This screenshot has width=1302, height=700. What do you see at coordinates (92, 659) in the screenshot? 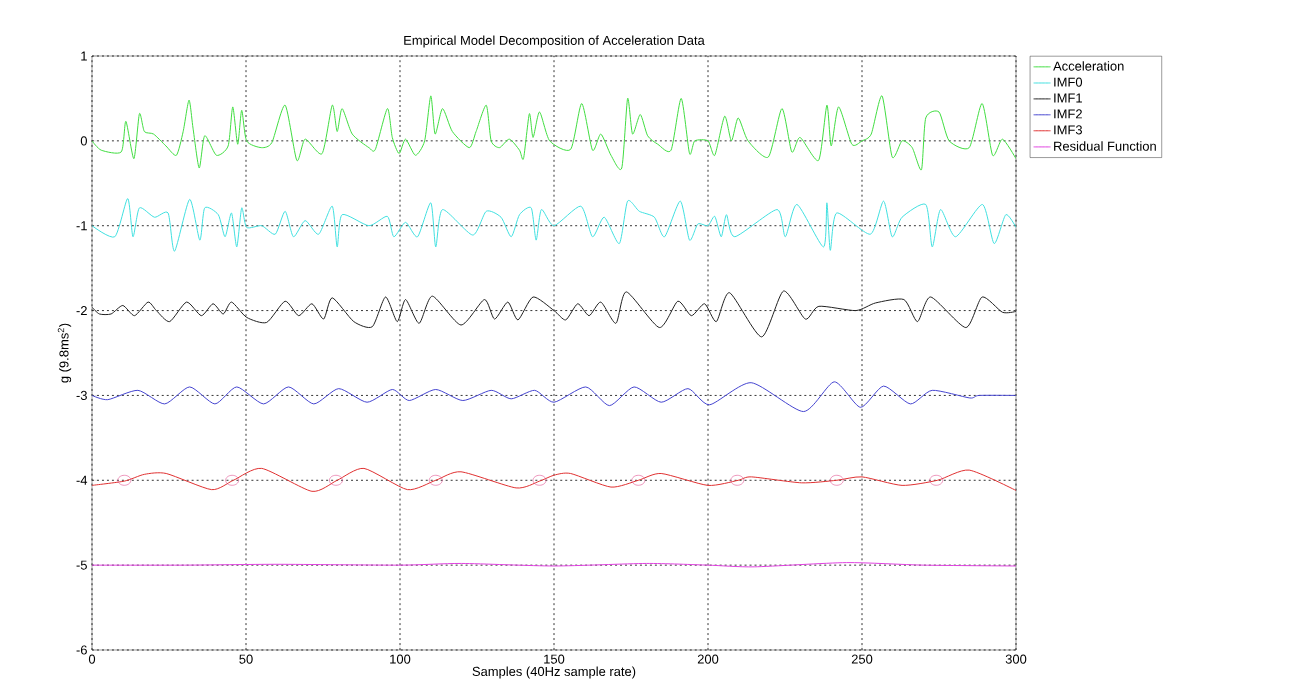
I see `x-tick-label: 0` at bounding box center [92, 659].